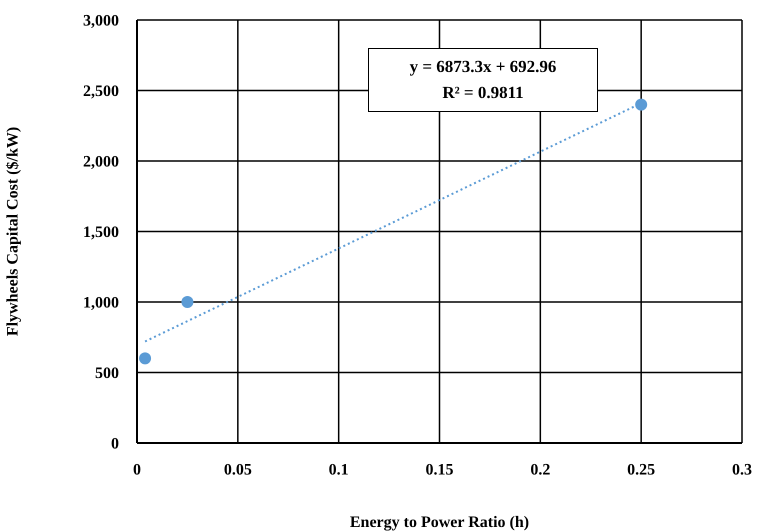 The image size is (757, 531). What do you see at coordinates (137, 469) in the screenshot?
I see `x-tick-label: 0` at bounding box center [137, 469].